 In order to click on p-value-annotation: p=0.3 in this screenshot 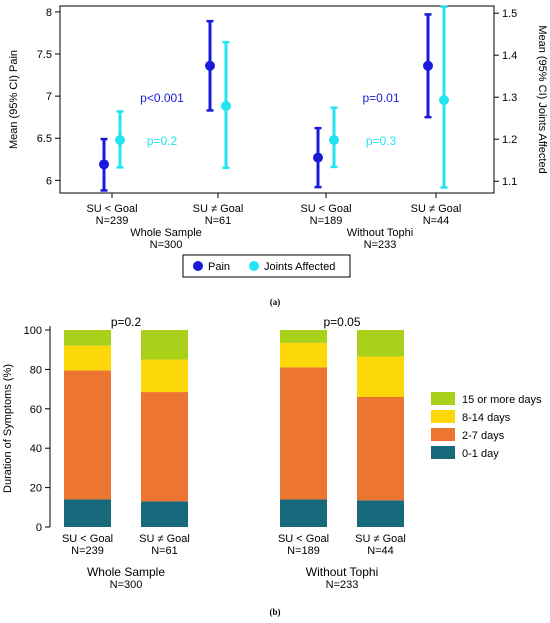, I will do `click(381, 141)`.